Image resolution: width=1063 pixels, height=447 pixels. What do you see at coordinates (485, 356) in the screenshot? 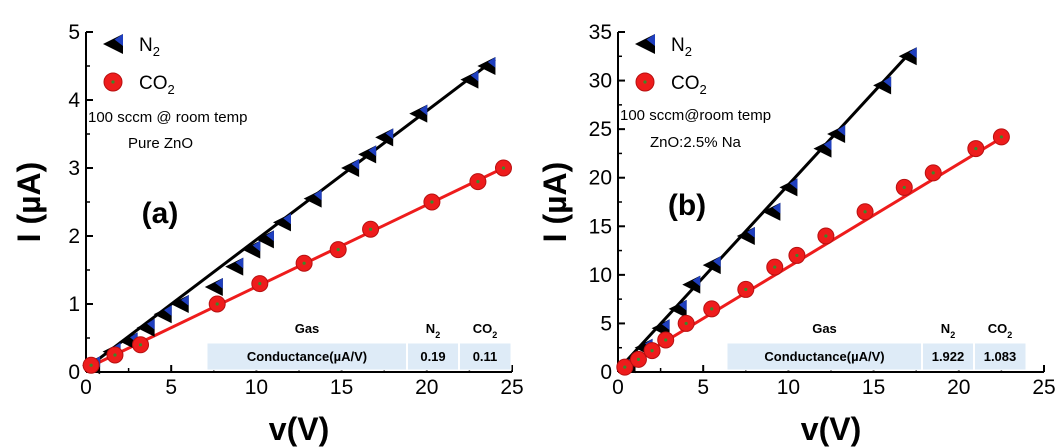
I see `table-cell: 0.11` at bounding box center [485, 356].